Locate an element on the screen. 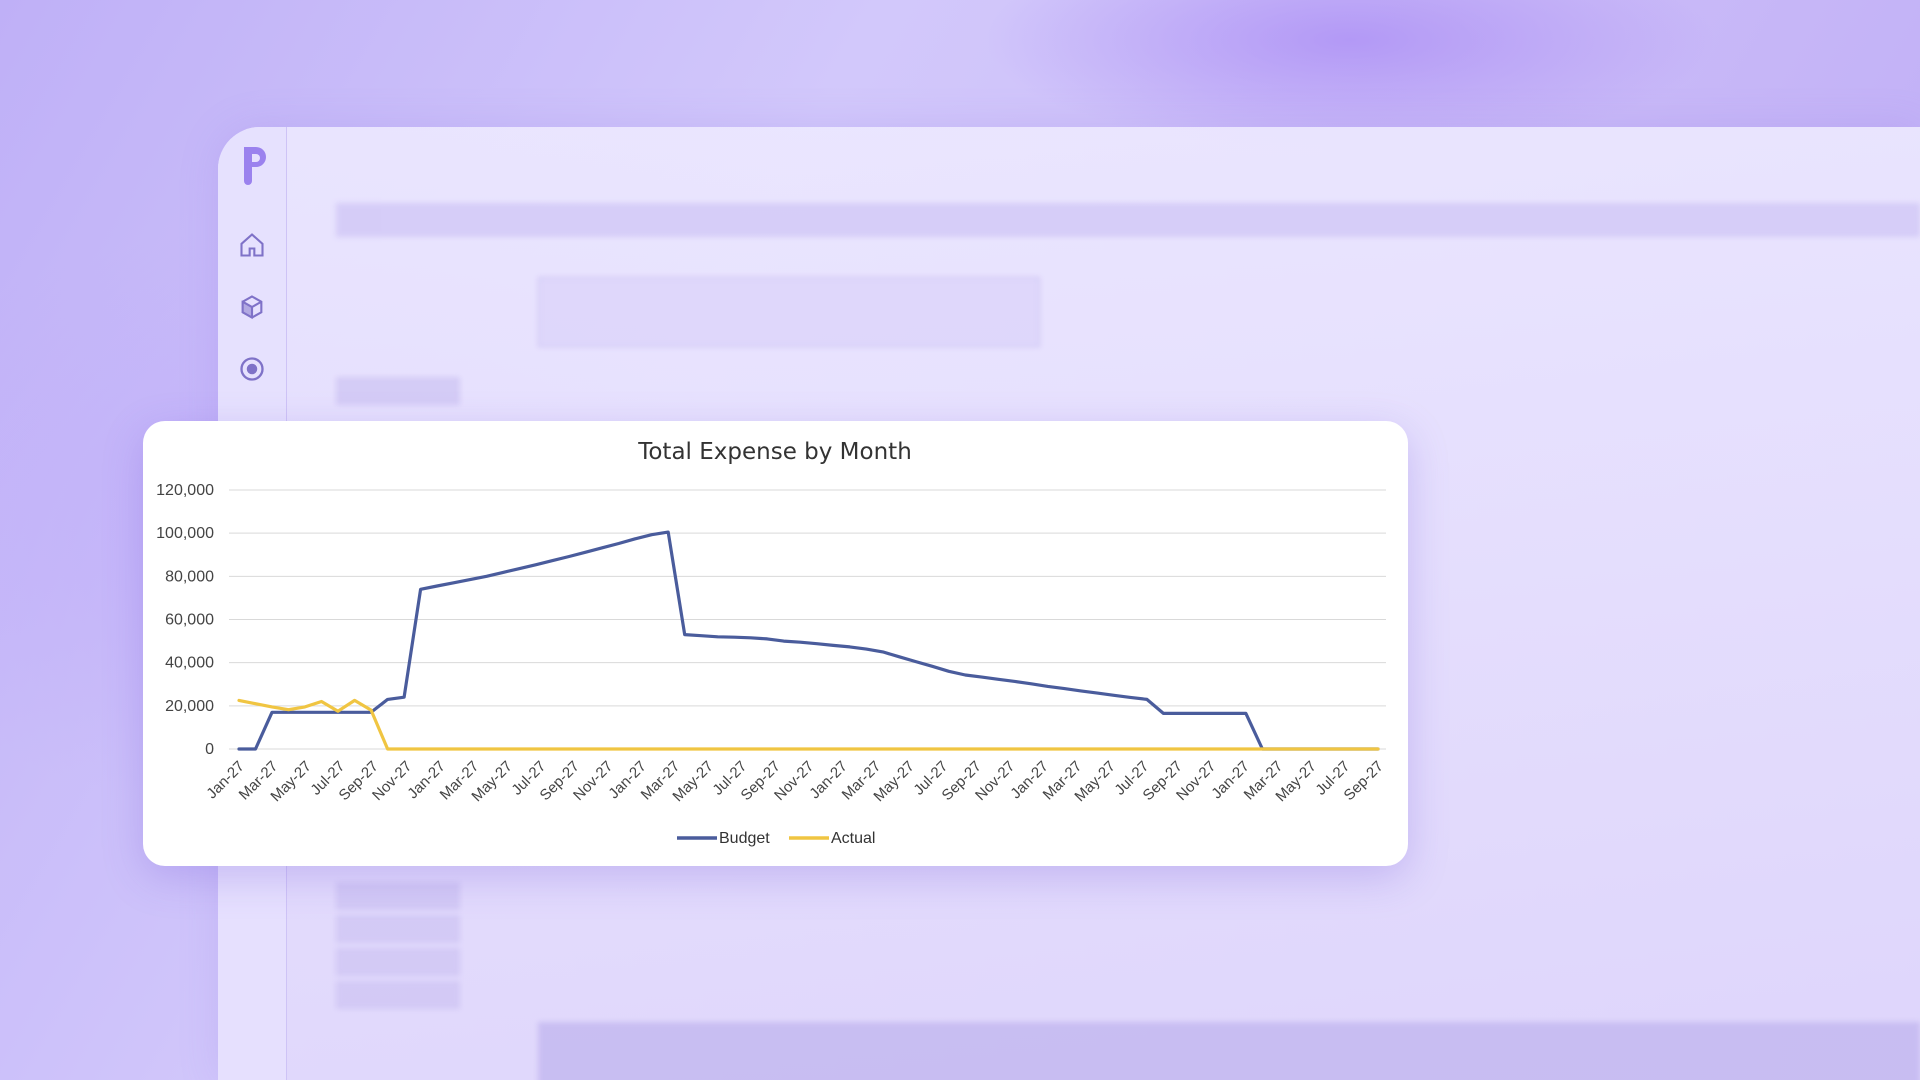 The image size is (1920, 1080). app-logo is located at coordinates (255, 165).